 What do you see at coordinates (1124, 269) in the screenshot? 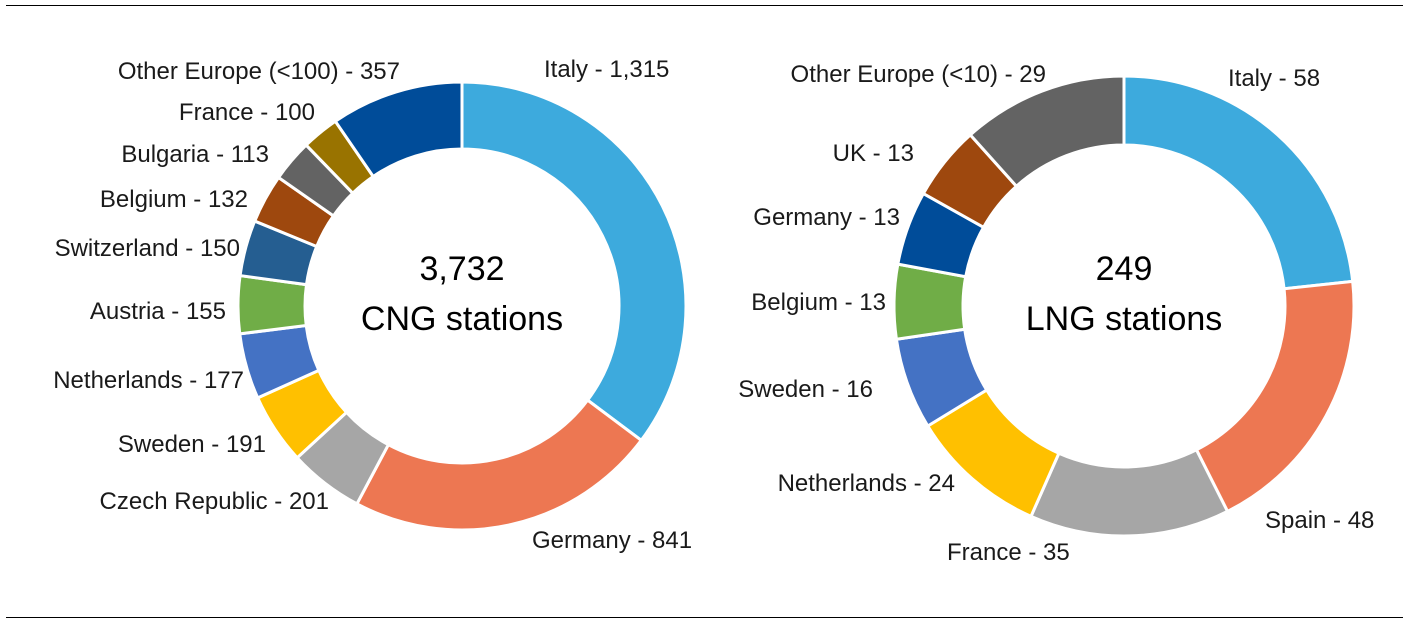
I see `lng-center-value: 249` at bounding box center [1124, 269].